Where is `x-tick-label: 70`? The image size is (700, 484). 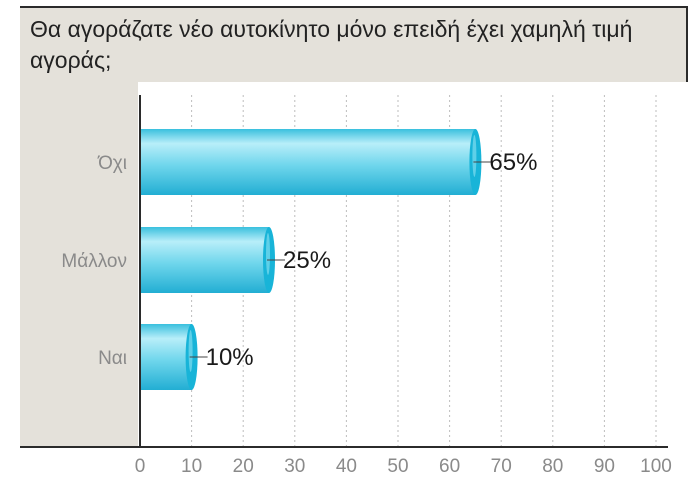 x-tick-label: 70 is located at coordinates (501, 466).